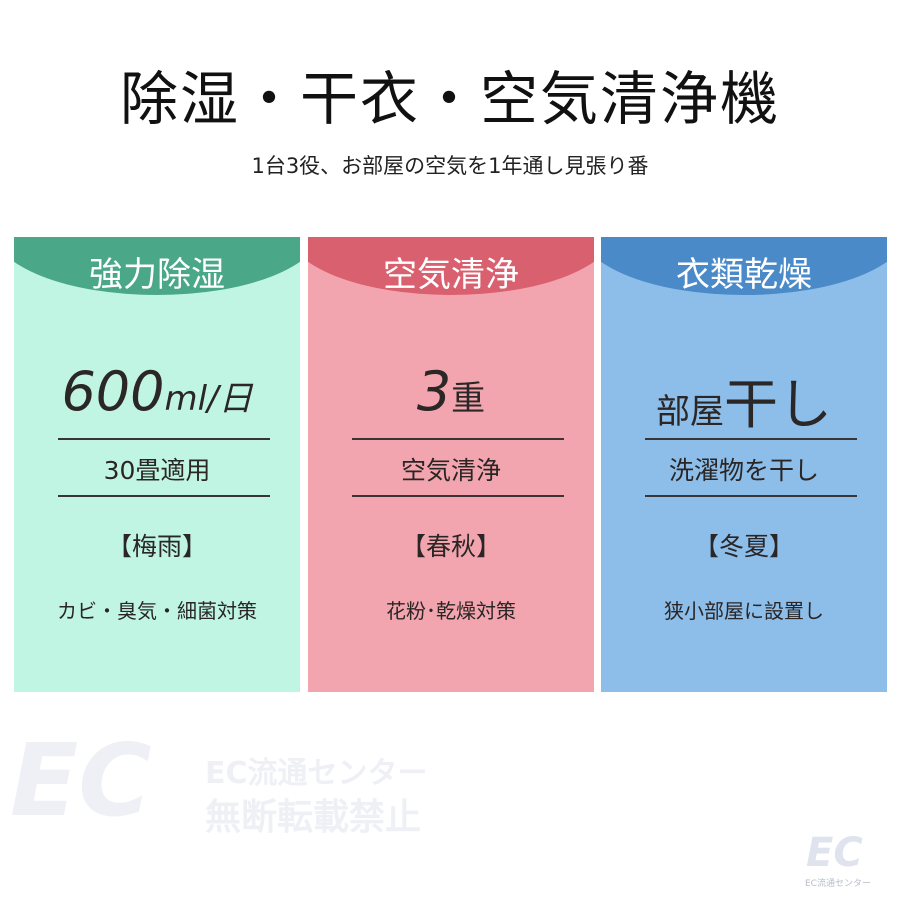 The width and height of the screenshot is (900, 900). Describe the element at coordinates (451, 611) in the screenshot. I see `panel-description: 花粉･乾燥対策` at that location.